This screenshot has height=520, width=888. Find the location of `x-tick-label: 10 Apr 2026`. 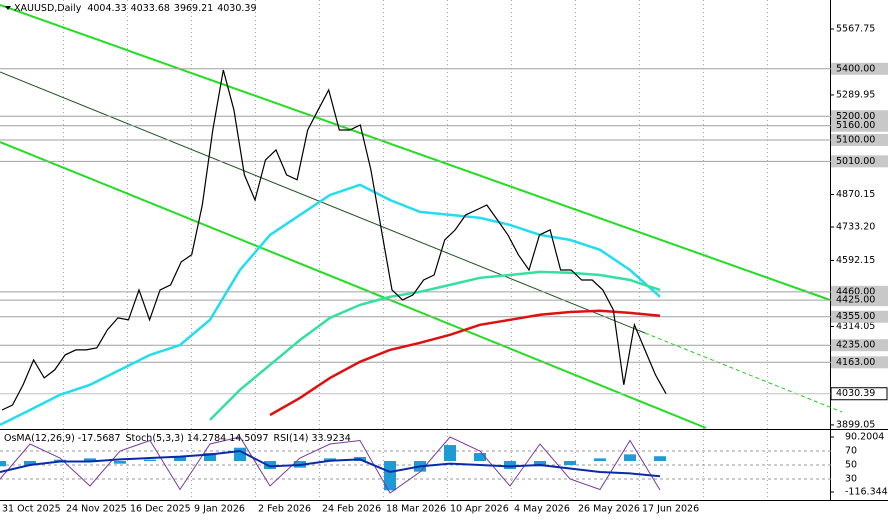

x-tick-label: 10 Apr 2026 is located at coordinates (479, 509).